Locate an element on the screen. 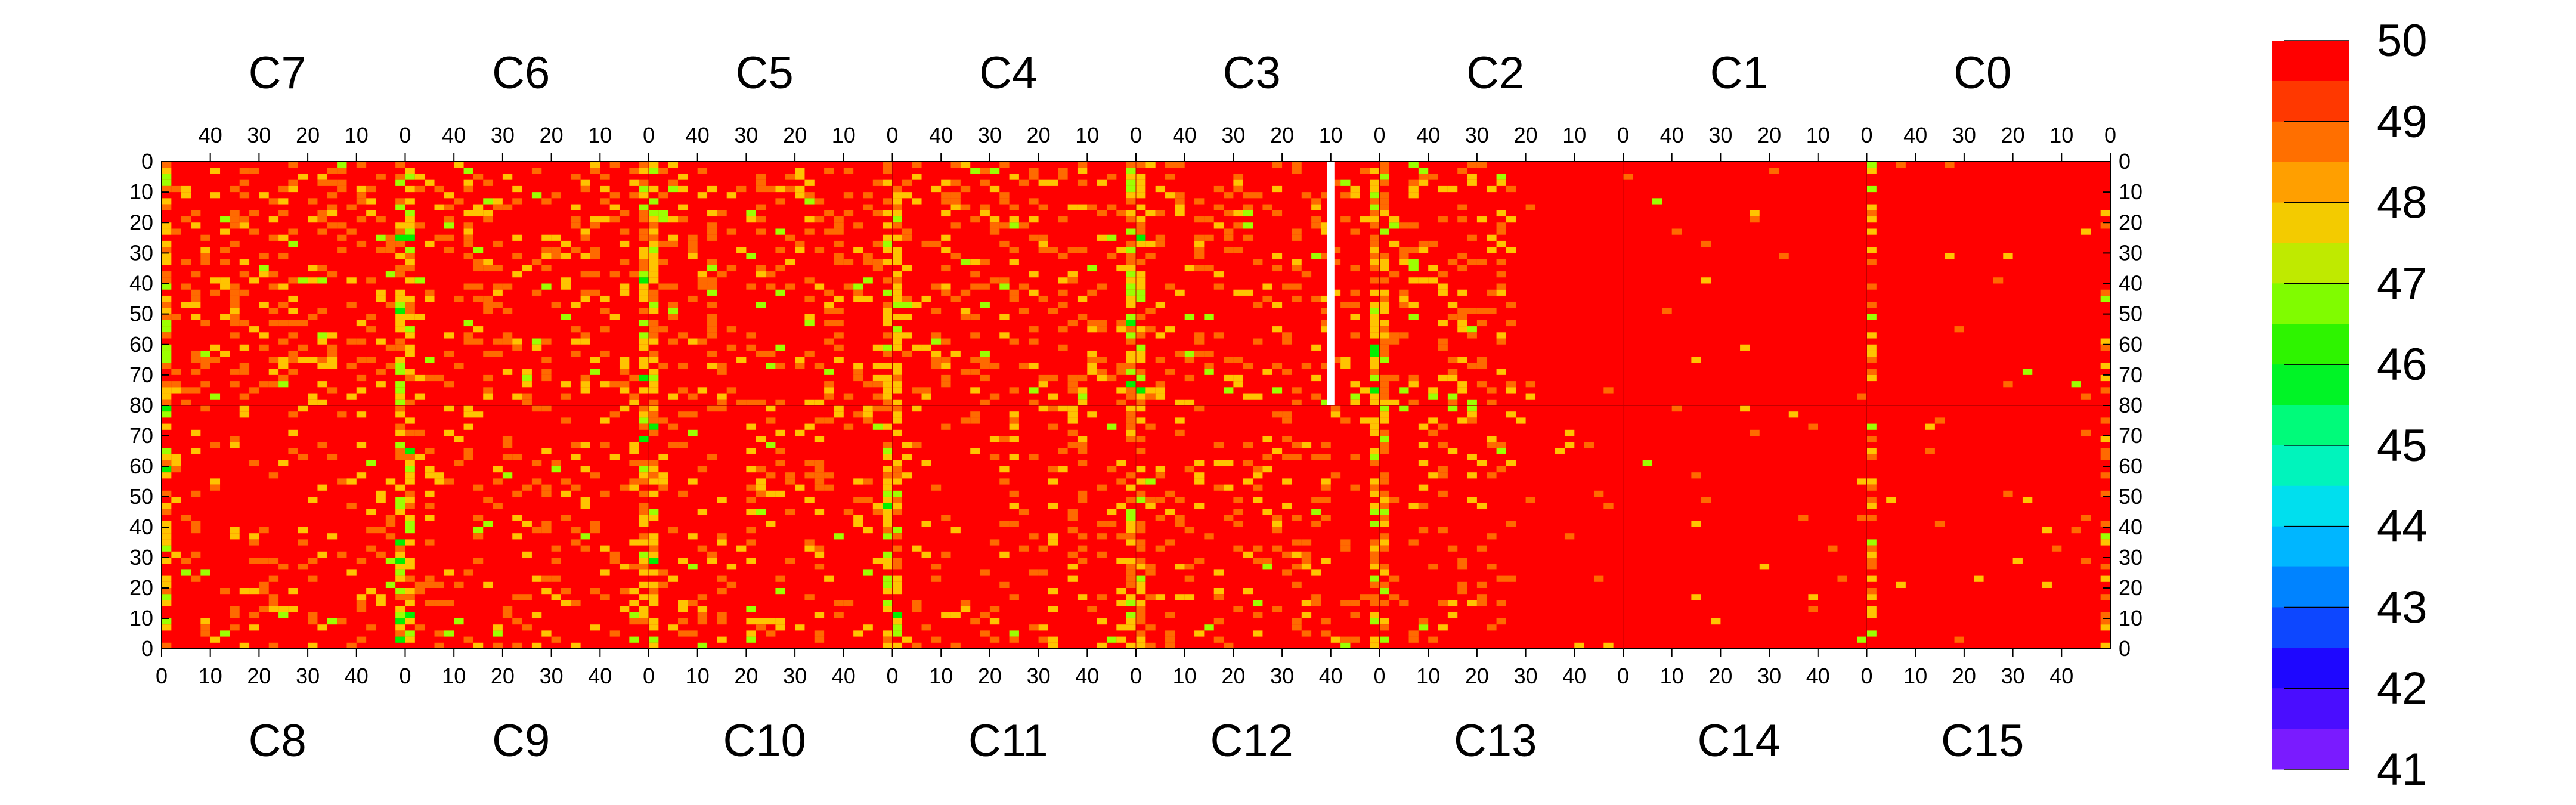 This screenshot has width=2576, height=805. x-tick-label-top: 40 is located at coordinates (454, 135).